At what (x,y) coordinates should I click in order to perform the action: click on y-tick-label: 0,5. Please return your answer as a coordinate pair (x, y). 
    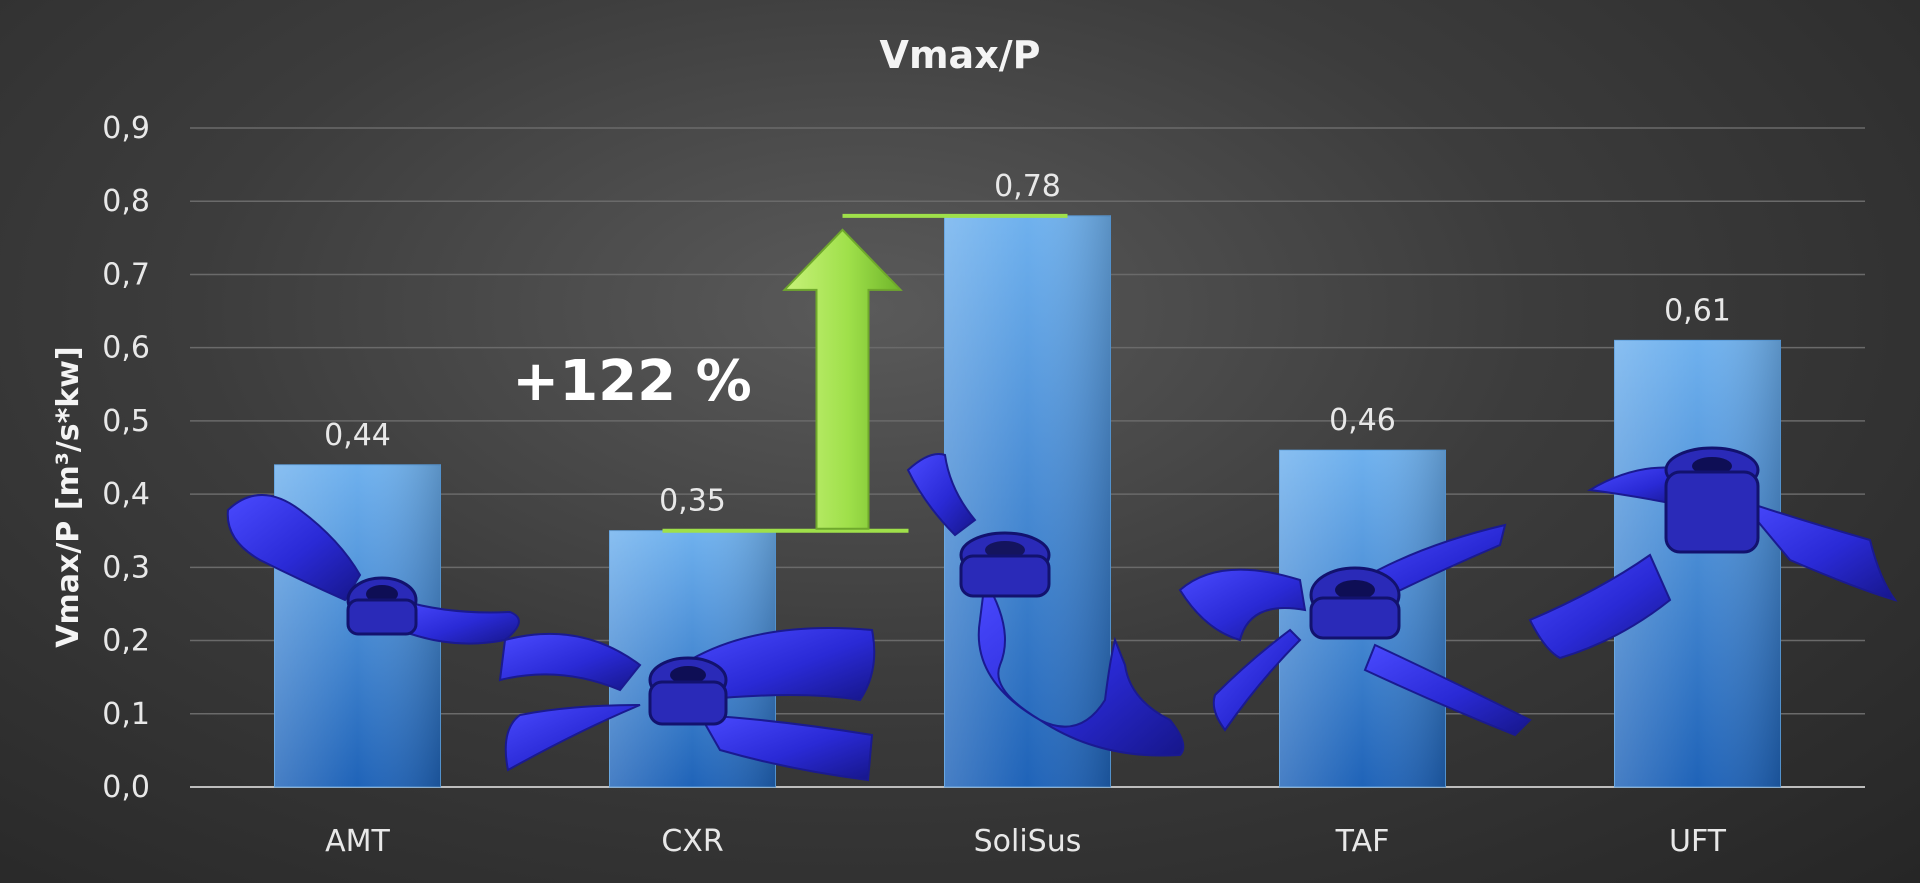
    Looking at the image, I should click on (126, 421).